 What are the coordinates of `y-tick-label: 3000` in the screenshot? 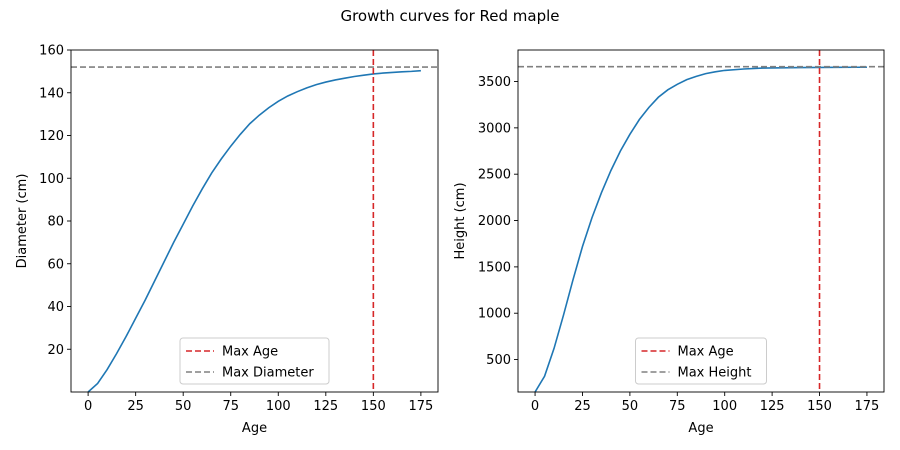 It's located at (494, 128).